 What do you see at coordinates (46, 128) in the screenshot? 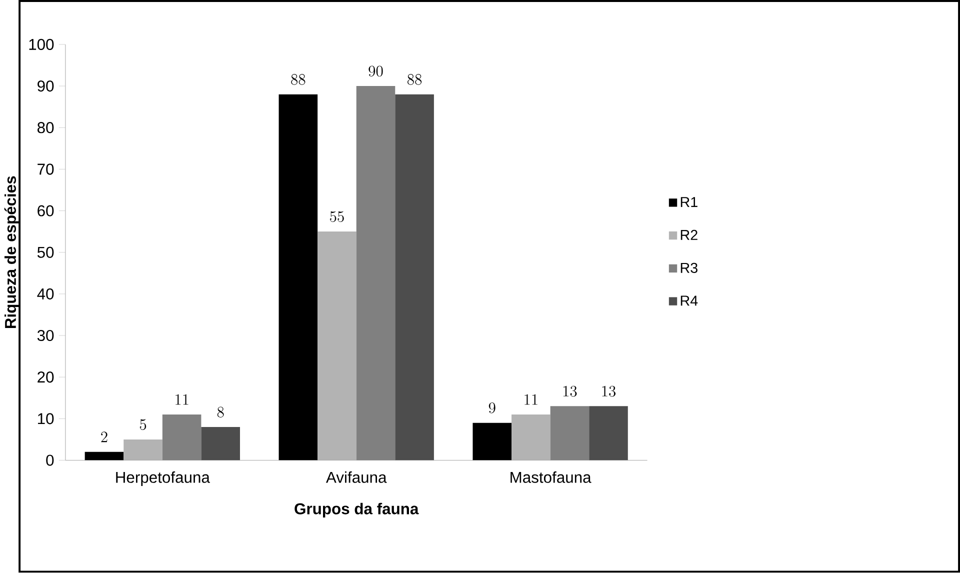
I see `y-tick-label: 80` at bounding box center [46, 128].